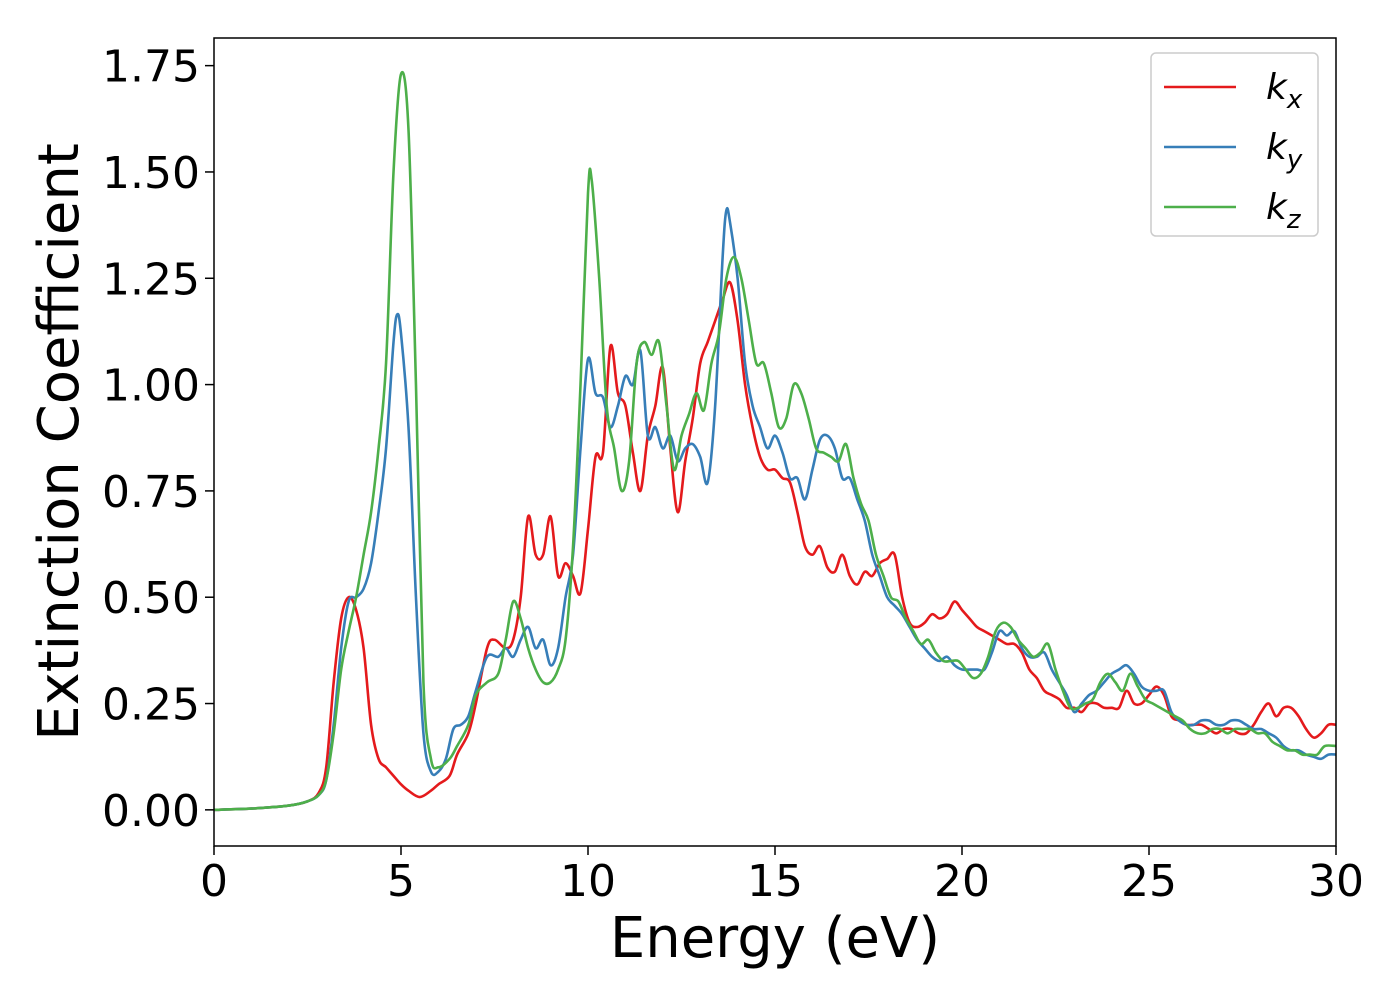 The width and height of the screenshot is (1400, 1000). Describe the element at coordinates (1284, 91) in the screenshot. I see `legend-label-k-x: kx` at that location.